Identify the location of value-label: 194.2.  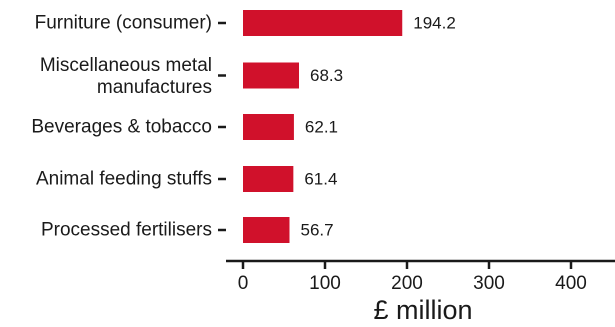
(434, 23).